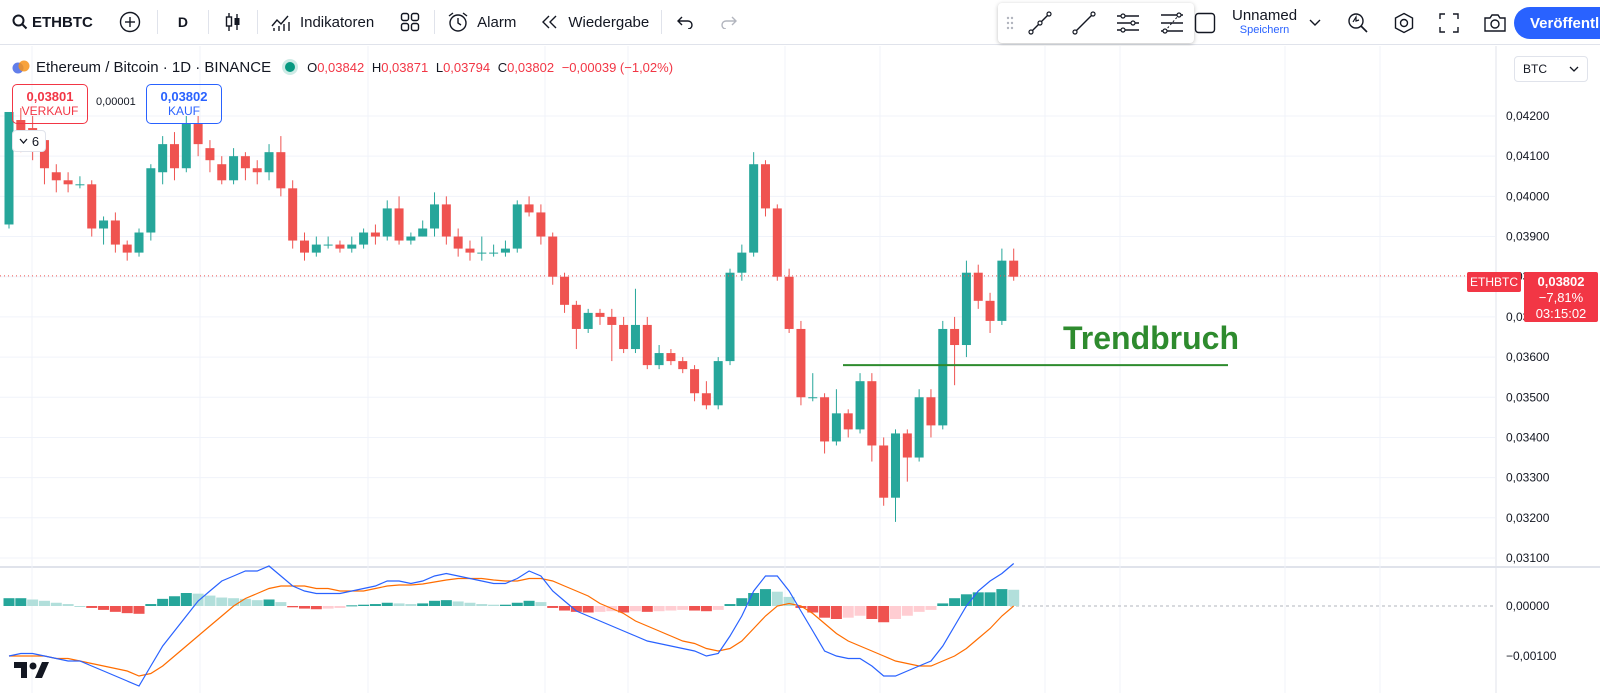 The image size is (1600, 693). Describe the element at coordinates (1528, 116) in the screenshot. I see `price-tick-label: 0,04200` at that location.